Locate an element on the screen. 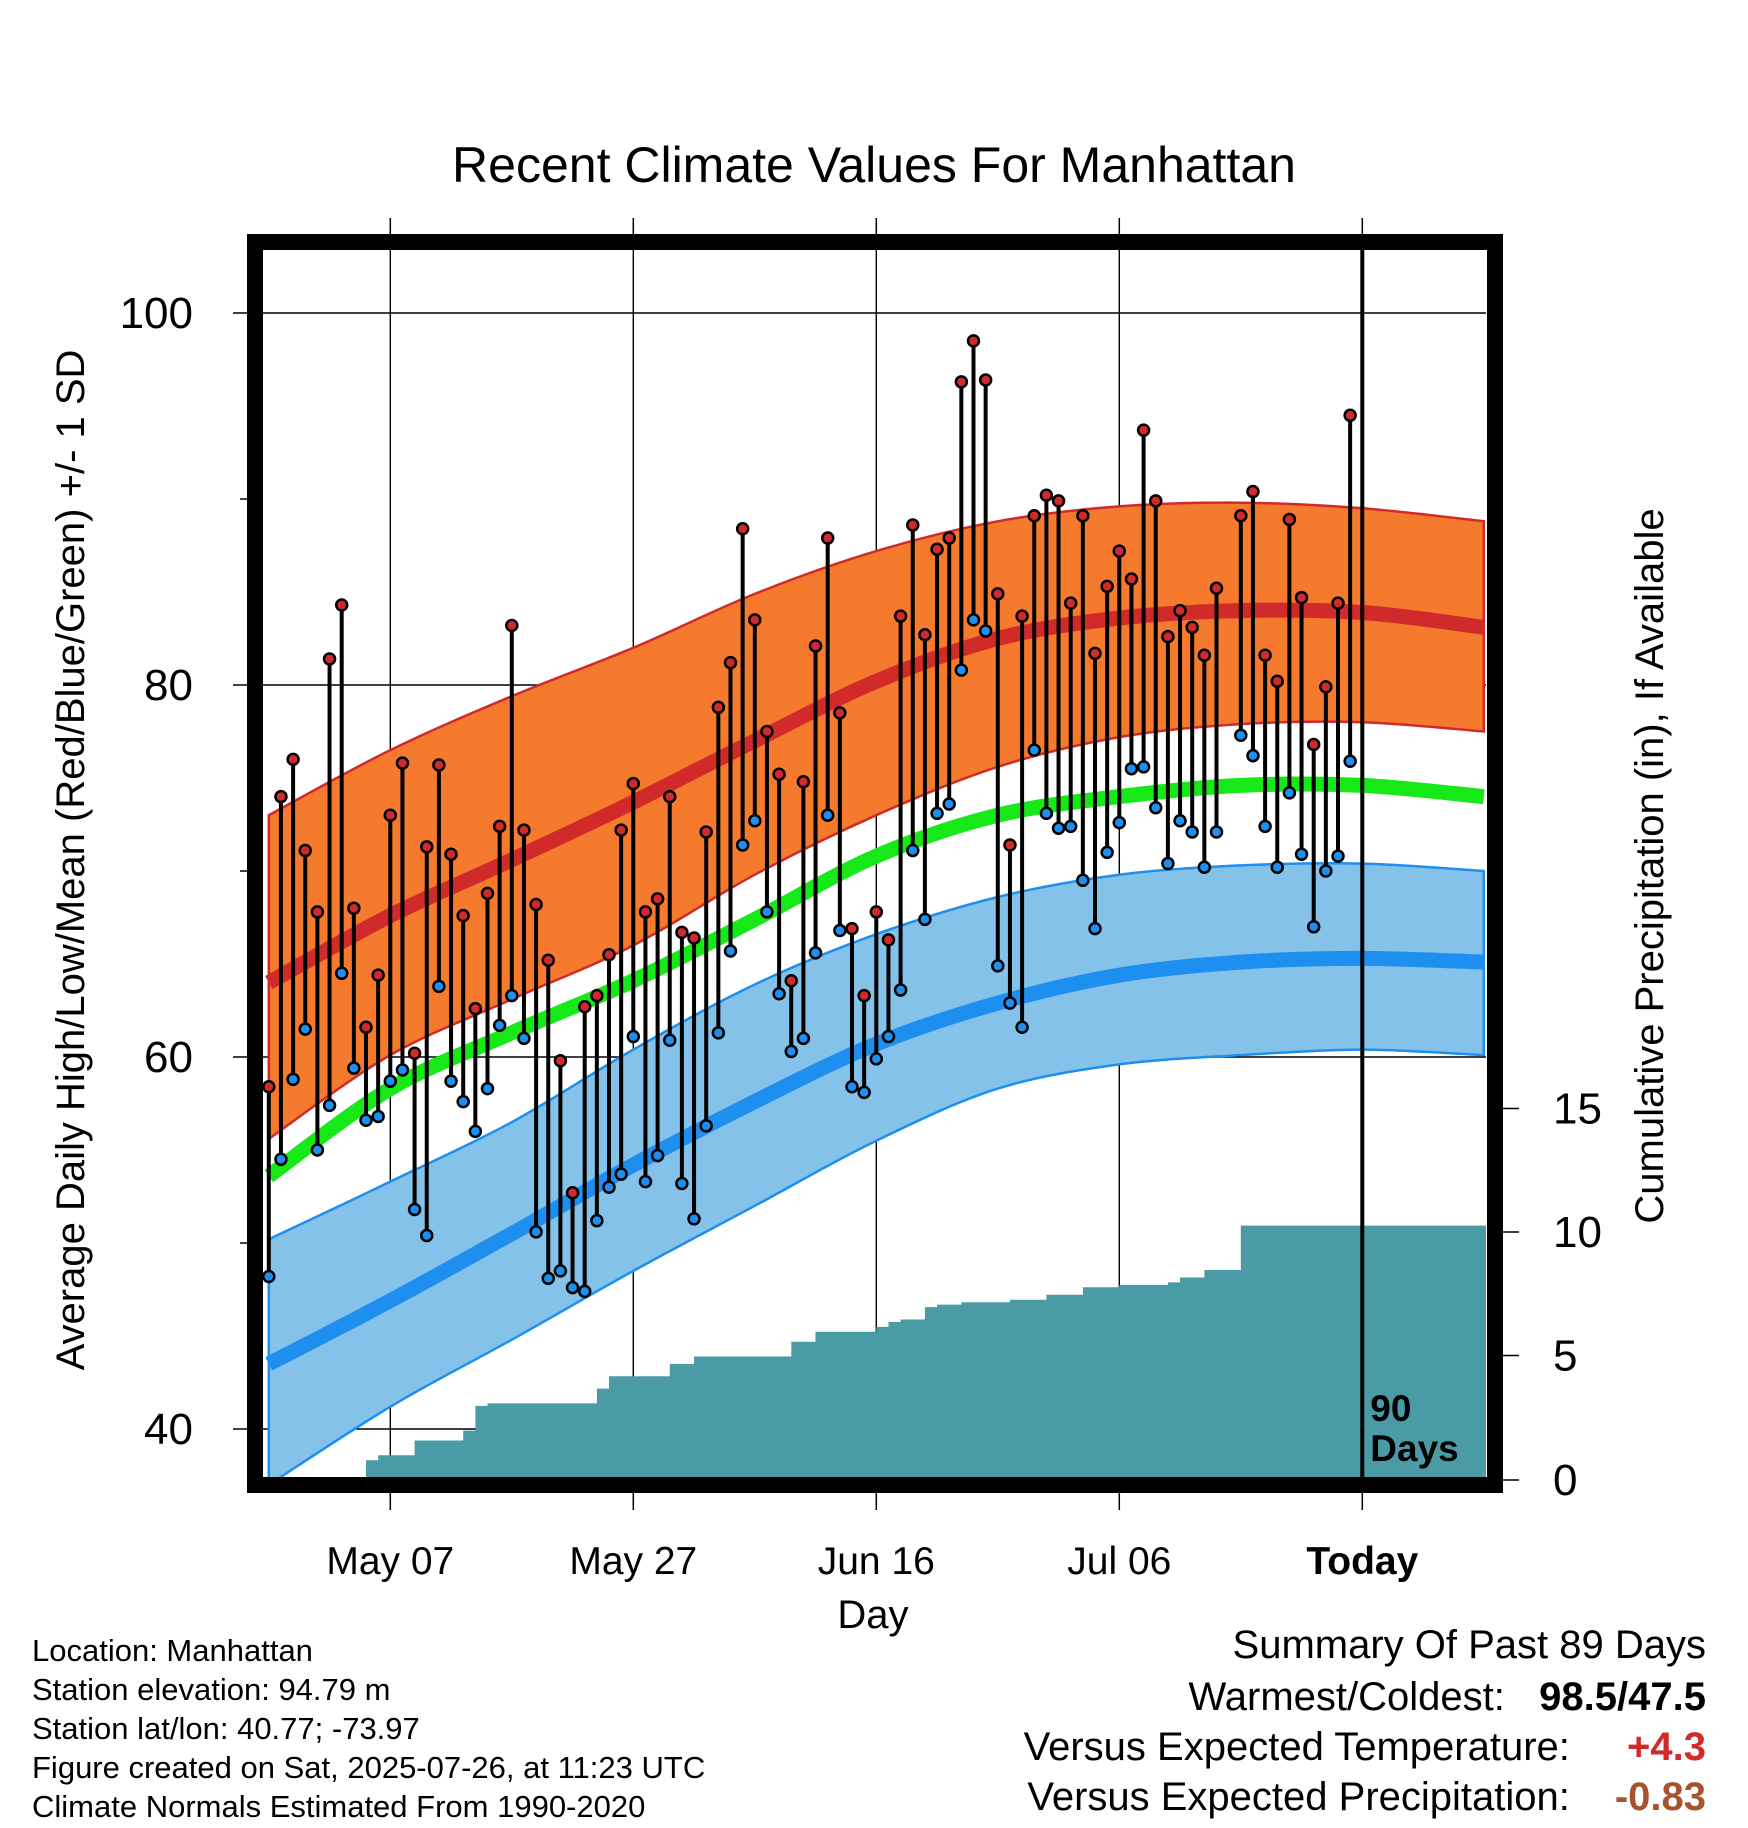 The image size is (1748, 1828). y-tick-label: 100 is located at coordinates (156, 313).